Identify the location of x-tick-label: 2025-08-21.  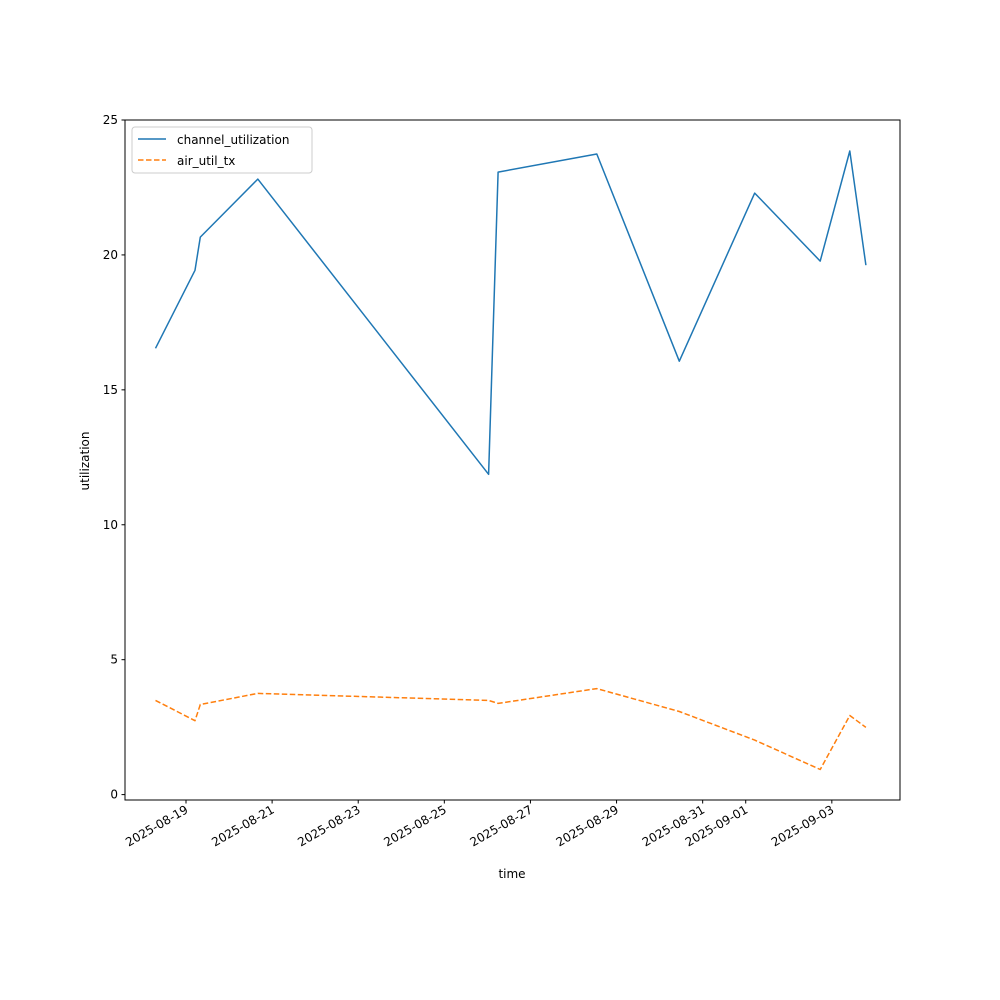
(242, 825).